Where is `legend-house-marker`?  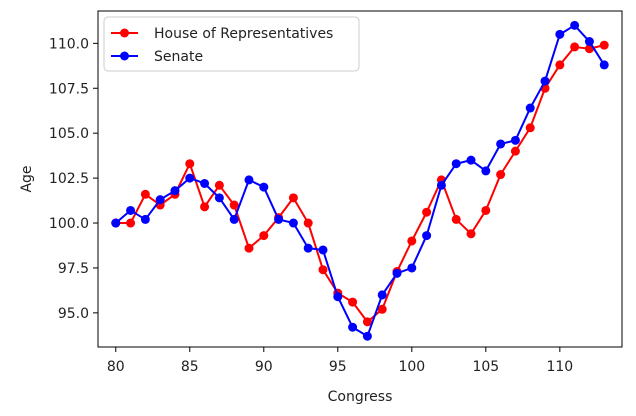
legend-house-marker is located at coordinates (124, 33).